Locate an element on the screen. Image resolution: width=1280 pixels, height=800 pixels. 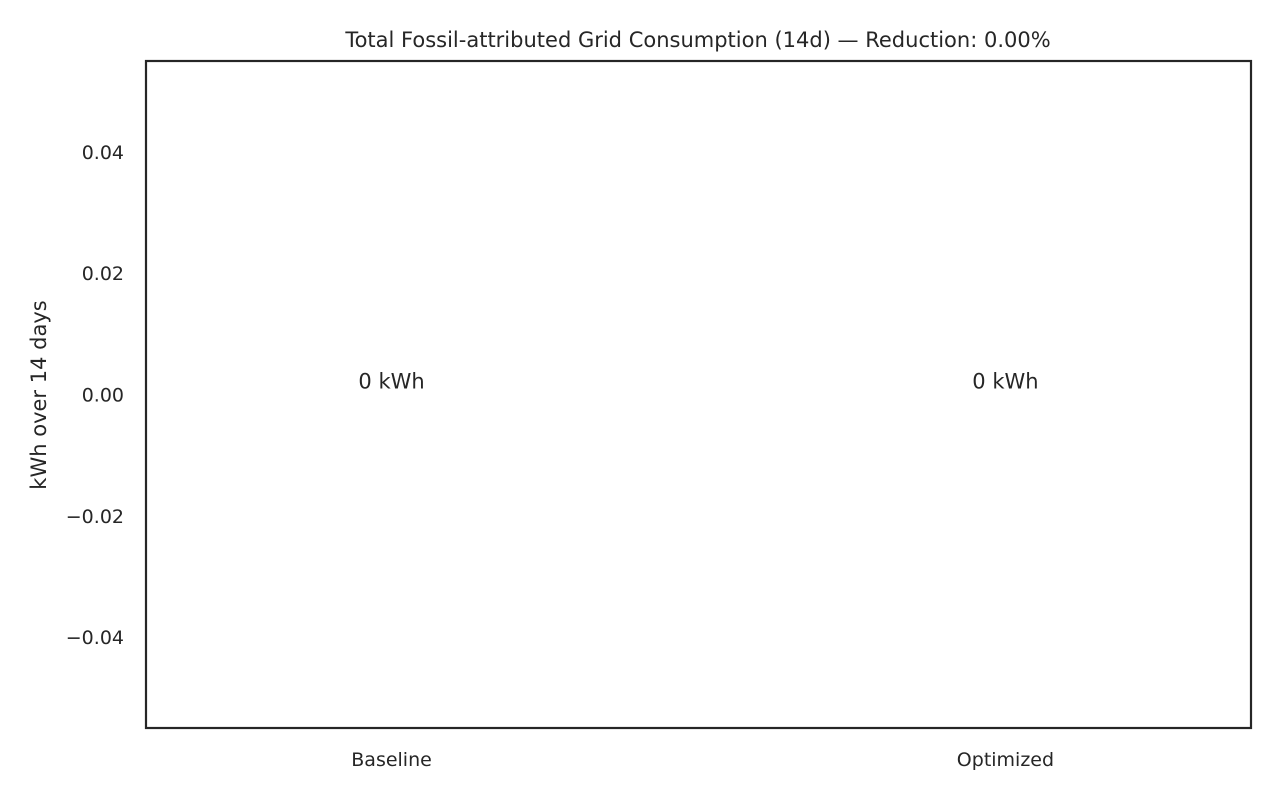
y-ticks-group: −0.04 −0.02 0.00 0.02 0.04 is located at coordinates (95, 395).